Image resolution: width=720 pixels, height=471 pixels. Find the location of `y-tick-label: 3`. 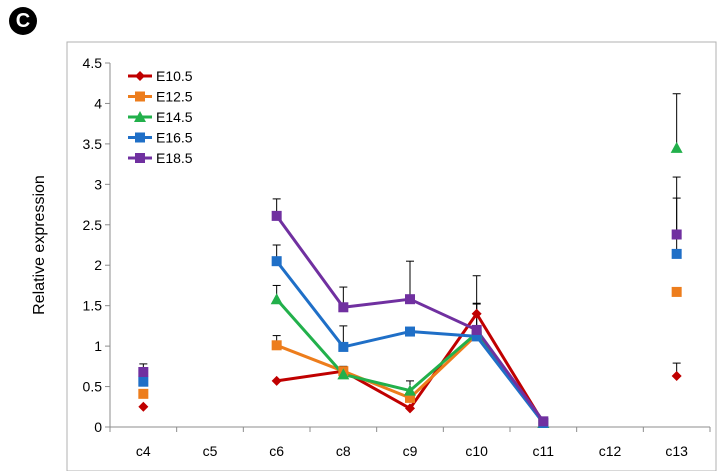

y-tick-label: 3 is located at coordinates (98, 184).